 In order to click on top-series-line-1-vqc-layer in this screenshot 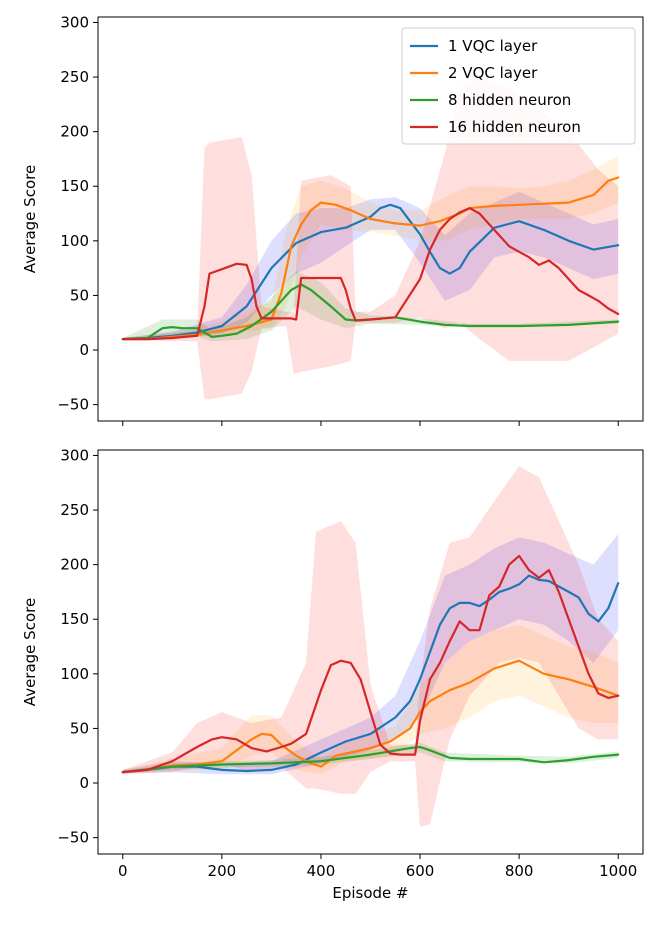, I will do `click(370, 272)`.